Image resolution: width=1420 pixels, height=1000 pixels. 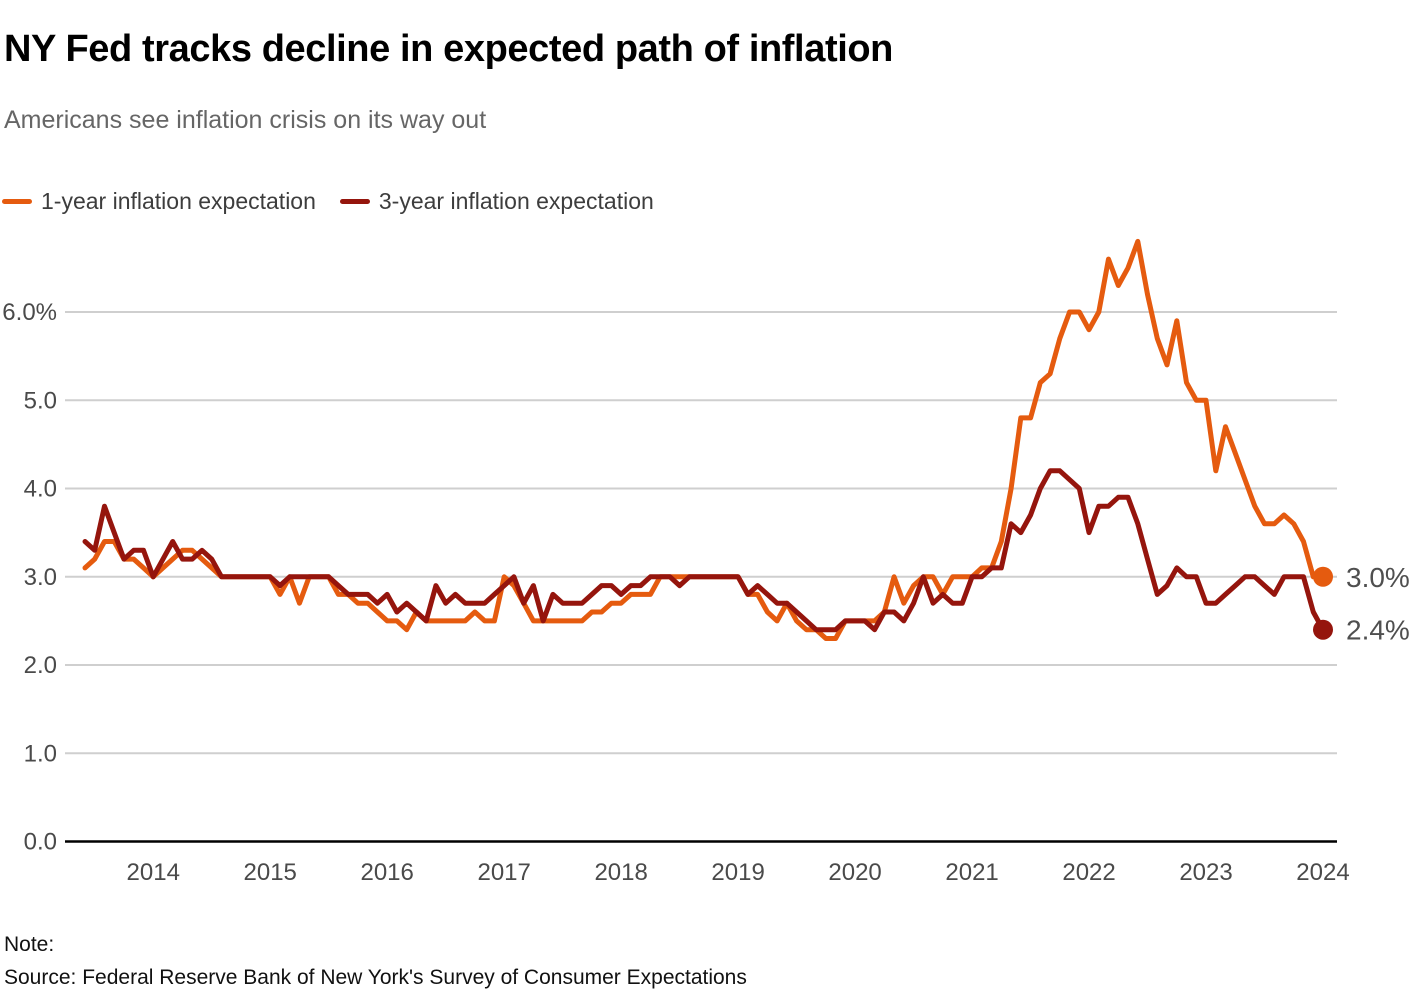 I want to click on legend-item-3year: 3-year inflation expectation, so click(x=496, y=201).